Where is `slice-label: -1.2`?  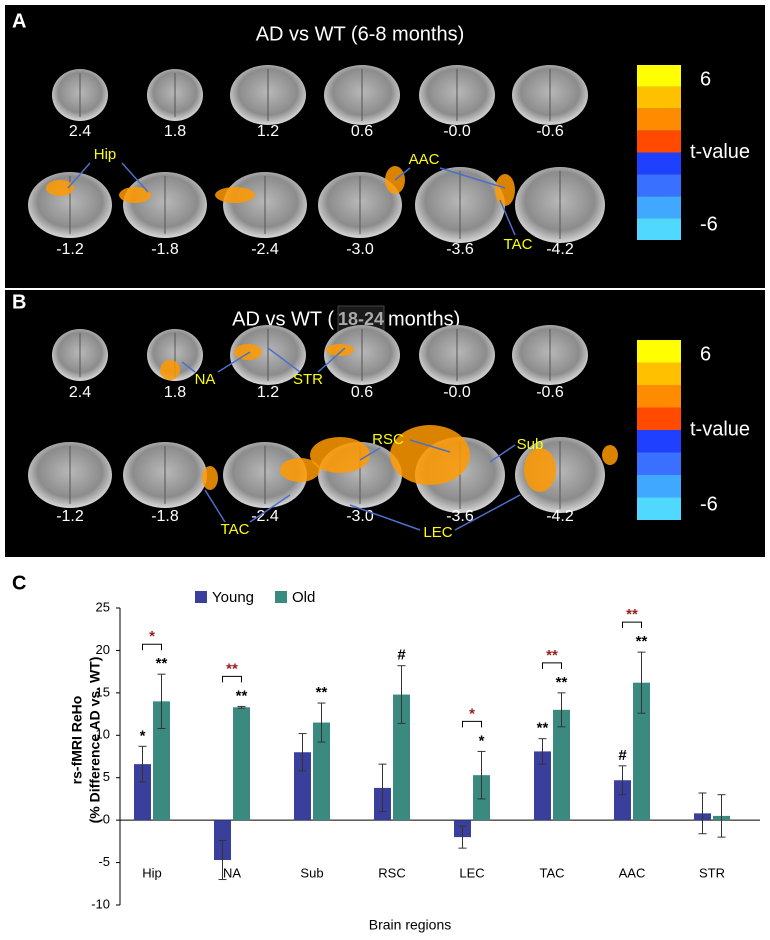 slice-label: -1.2 is located at coordinates (70, 249).